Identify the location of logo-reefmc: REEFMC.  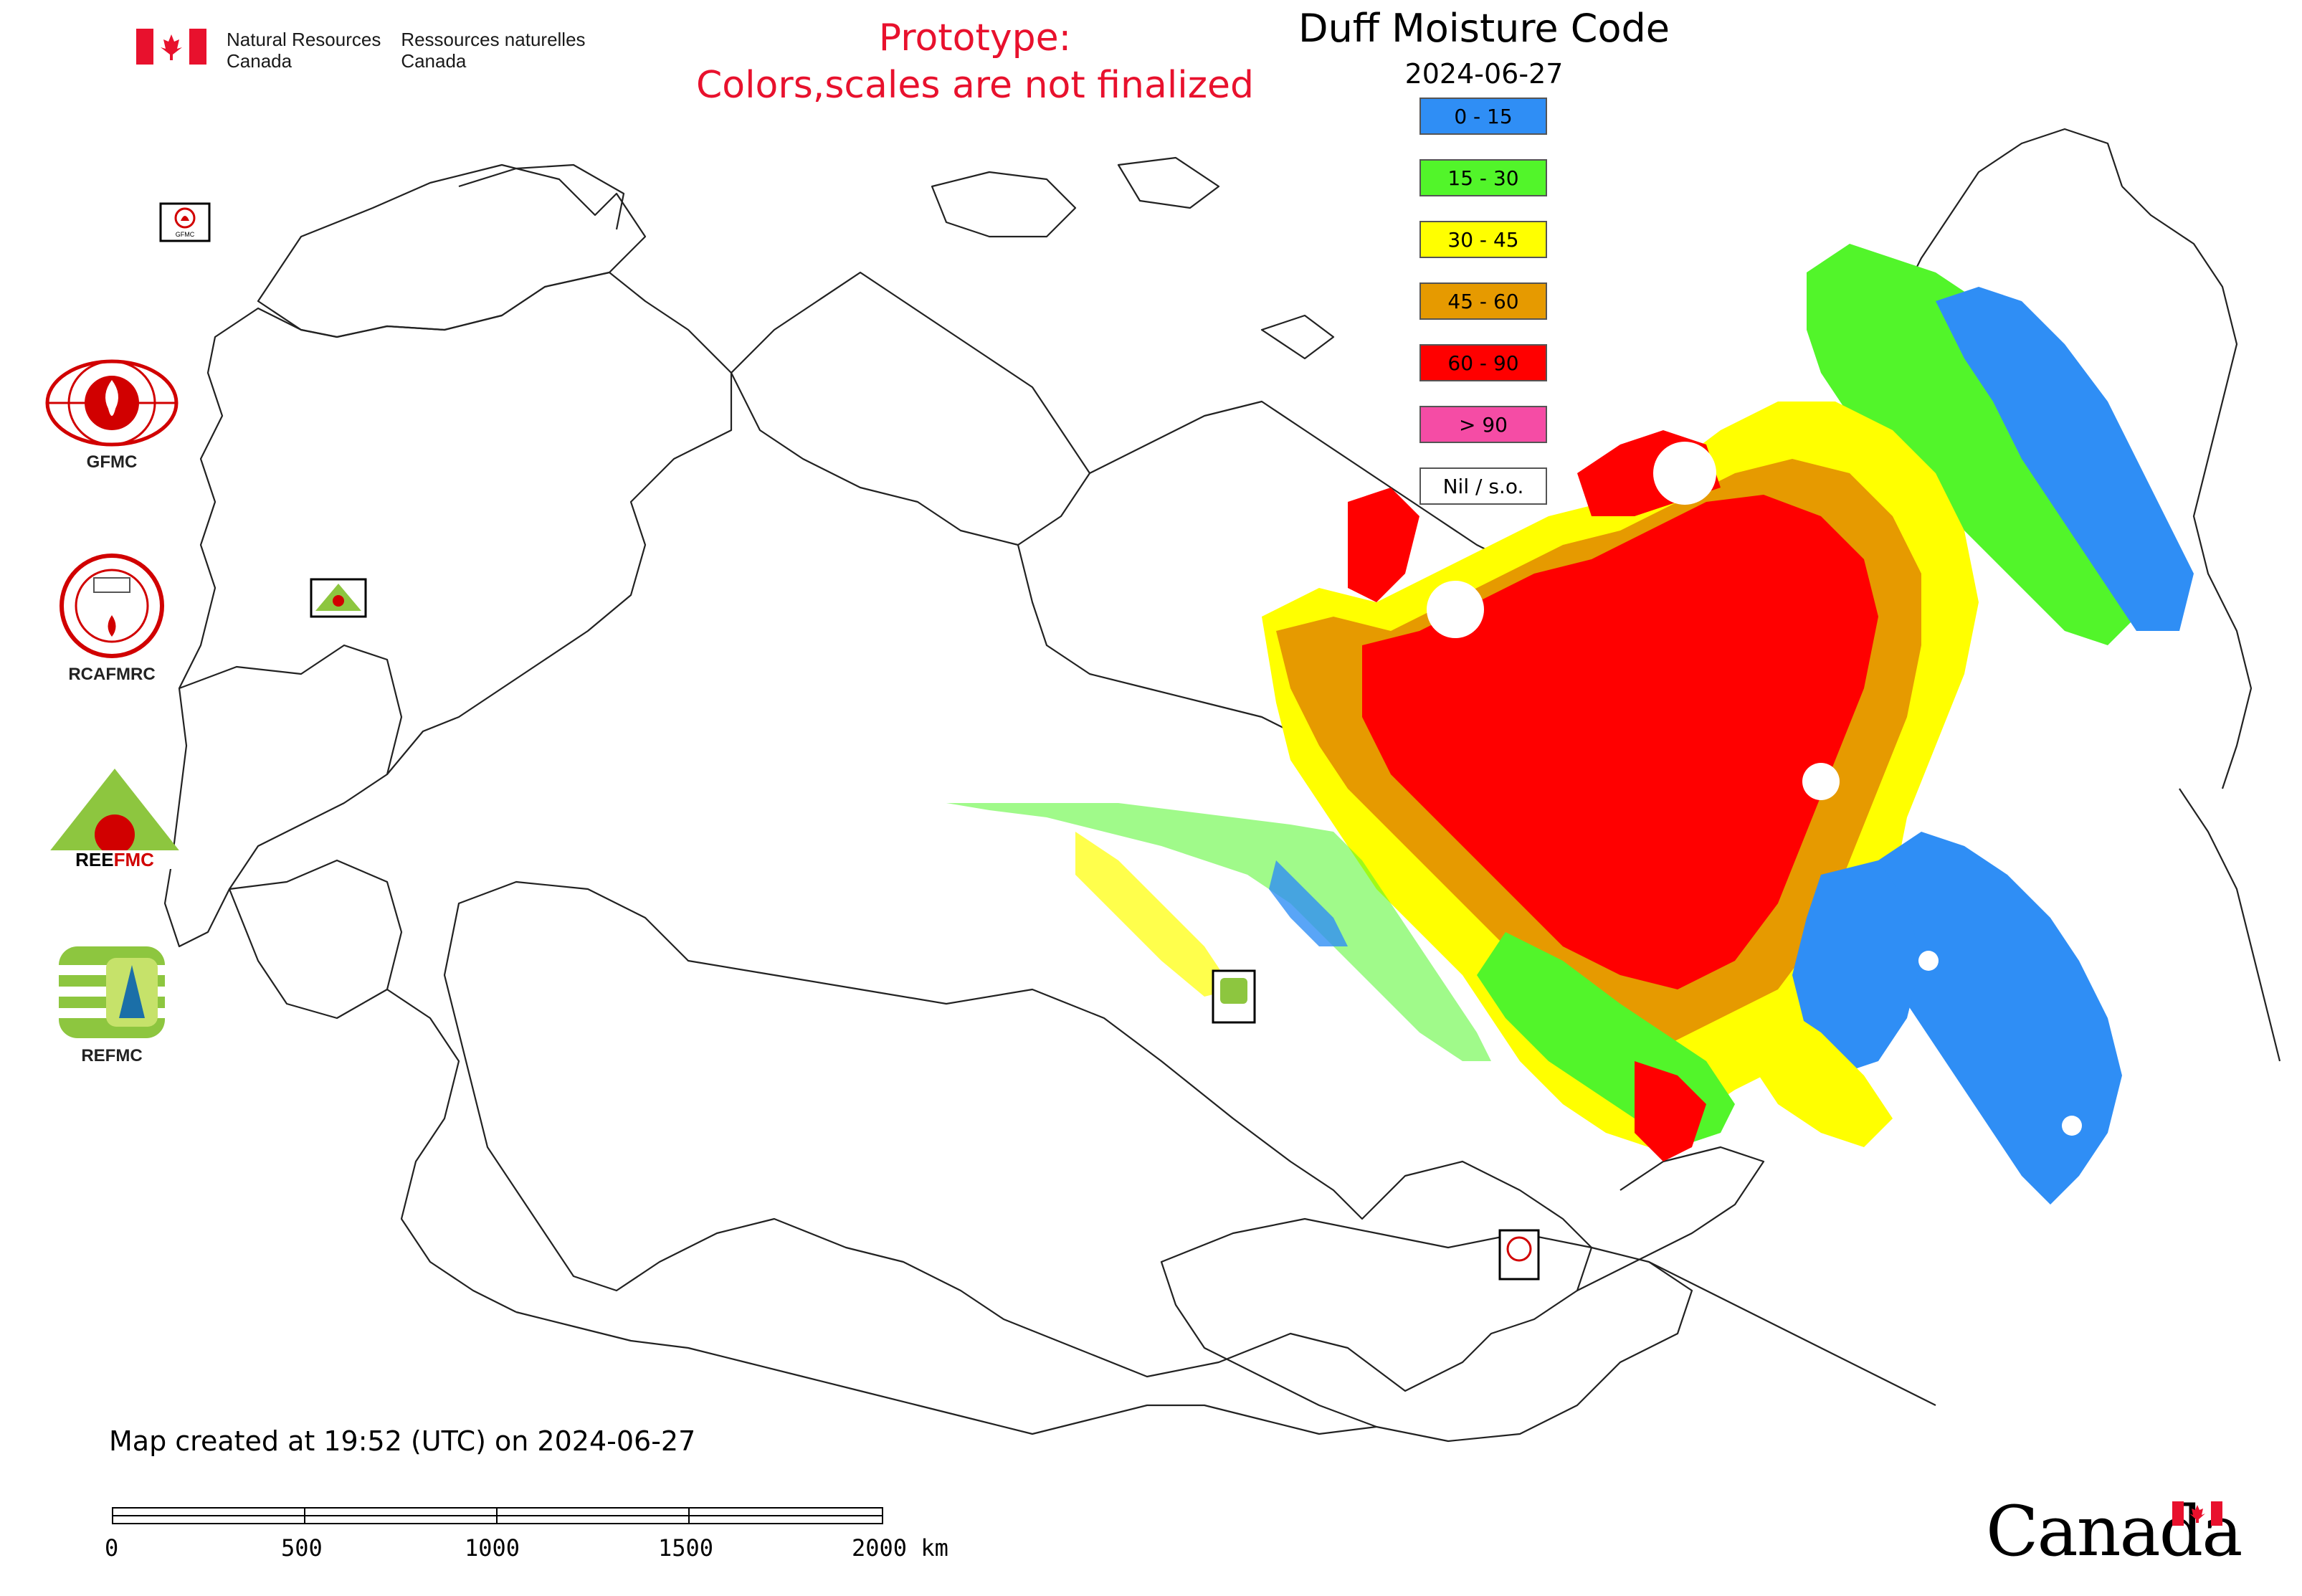
(114, 822).